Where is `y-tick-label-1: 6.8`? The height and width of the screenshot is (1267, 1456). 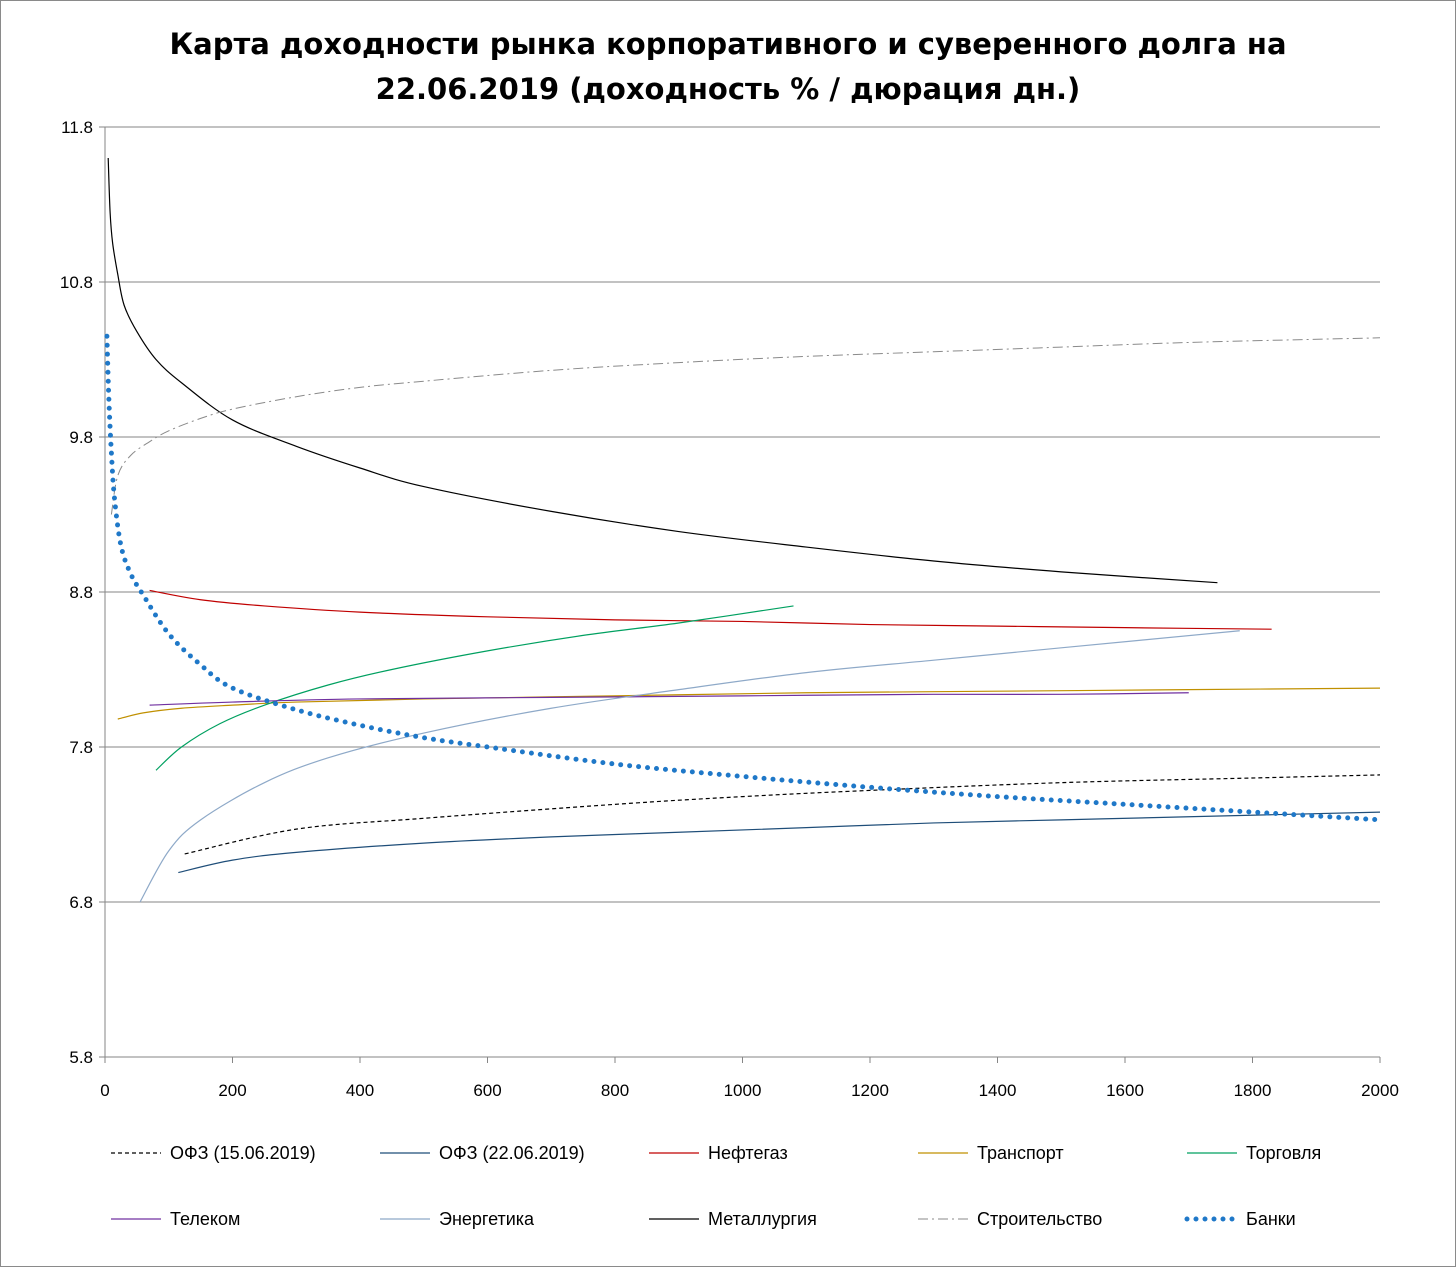 y-tick-label-1: 6.8 is located at coordinates (81, 902).